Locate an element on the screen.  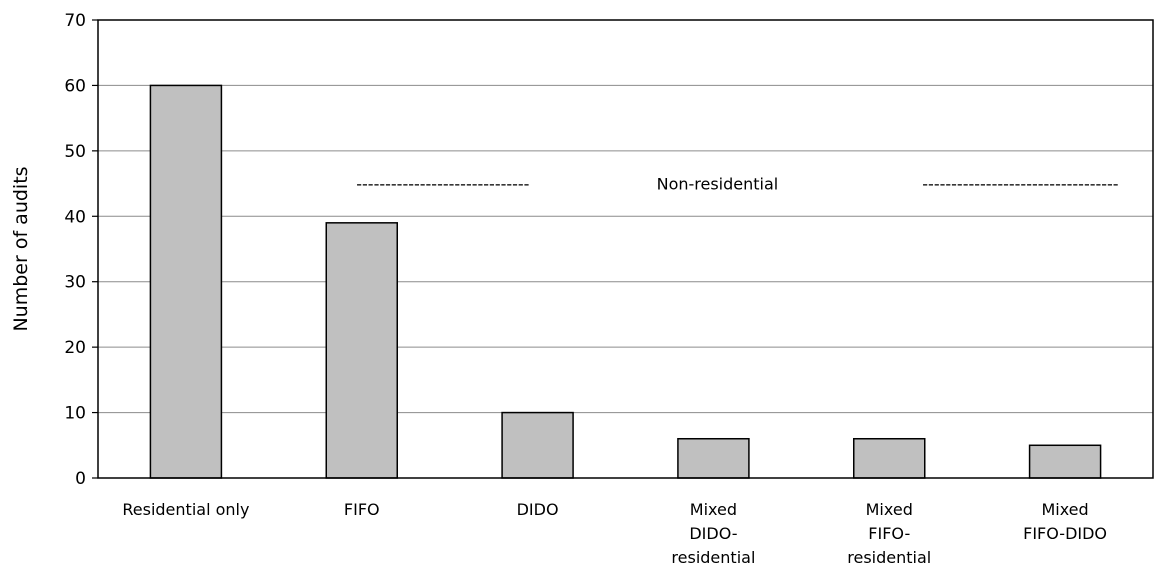
x-tick-label-line: Residential only is located at coordinates (185, 509).